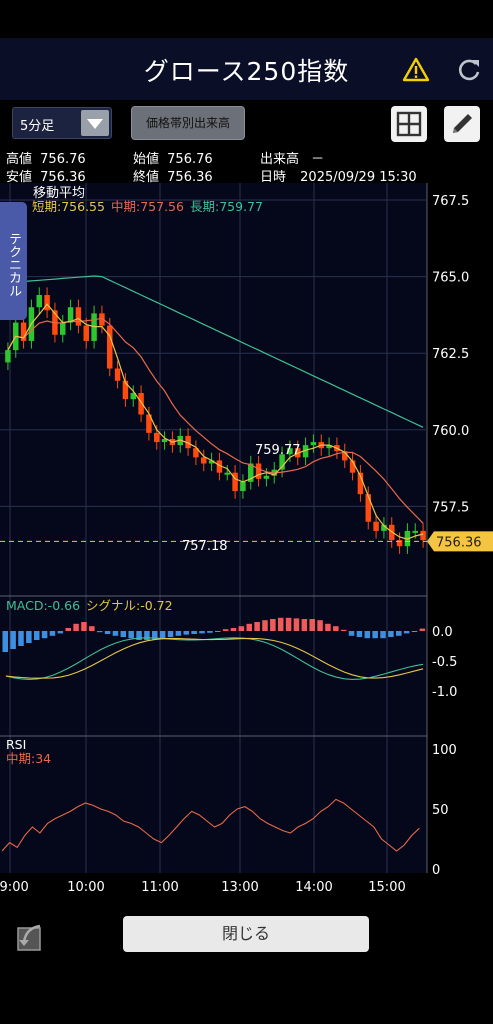 Image resolution: width=493 pixels, height=1024 pixels. I want to click on refresh-icon, so click(469, 70).